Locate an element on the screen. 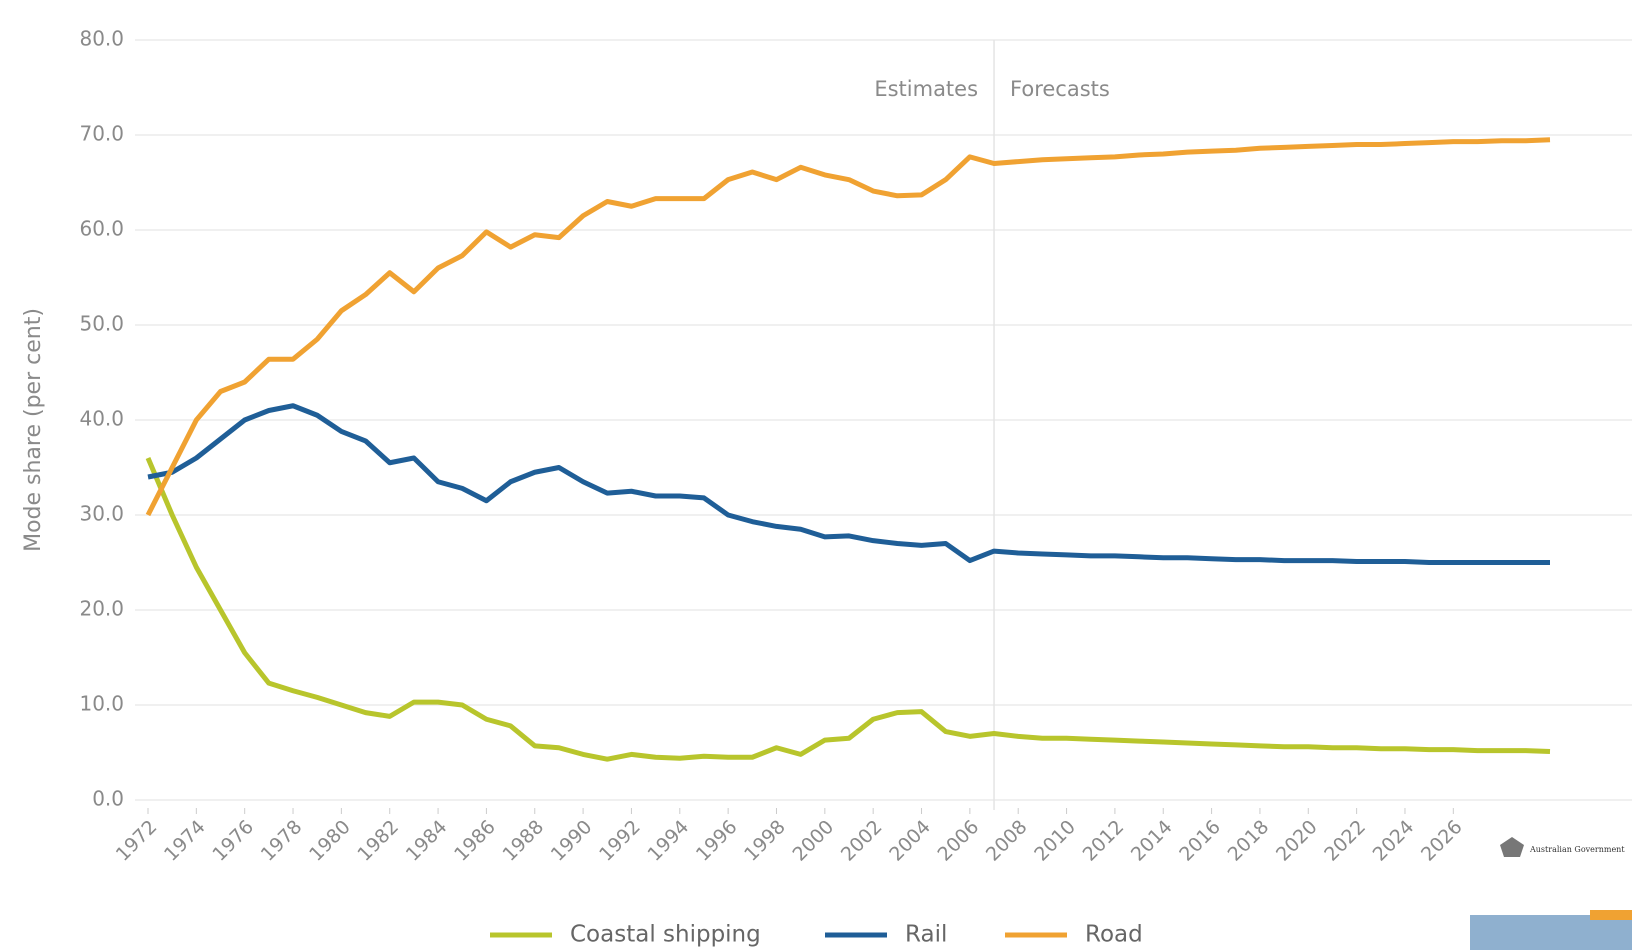 The height and width of the screenshot is (950, 1632). legend-item: Road is located at coordinates (1074, 935).